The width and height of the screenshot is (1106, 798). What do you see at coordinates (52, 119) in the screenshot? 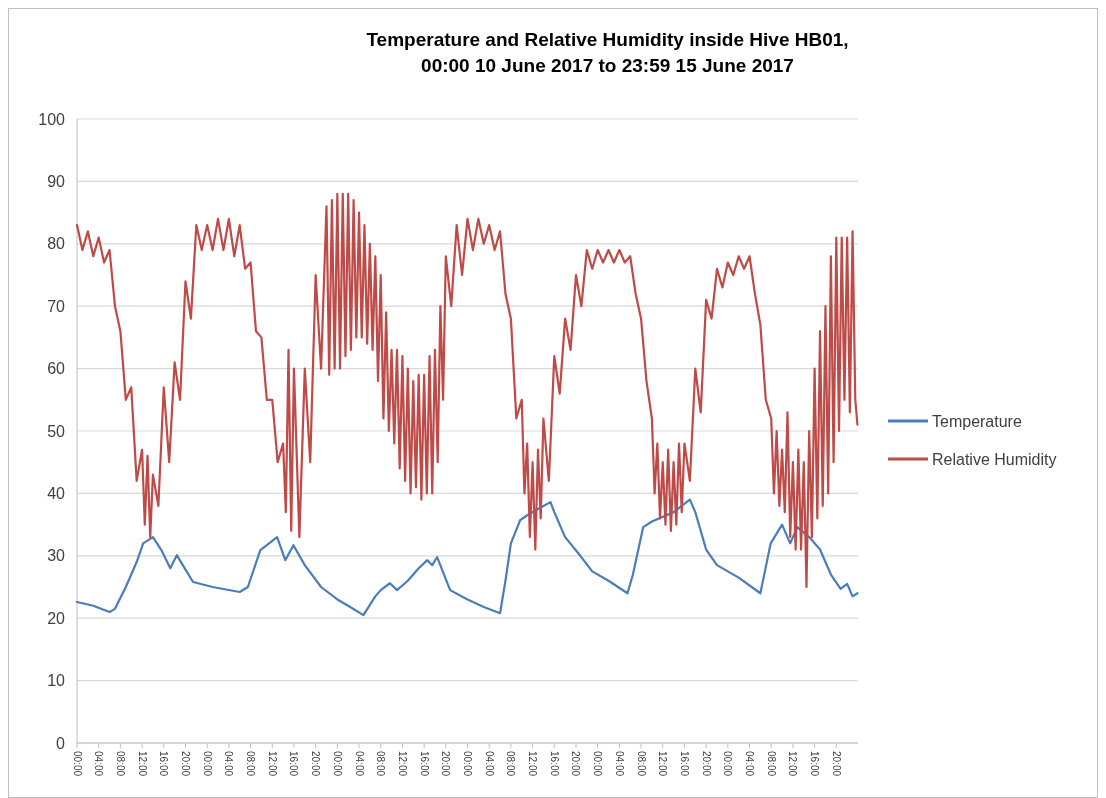
I see `y-tick-label: 100` at bounding box center [52, 119].